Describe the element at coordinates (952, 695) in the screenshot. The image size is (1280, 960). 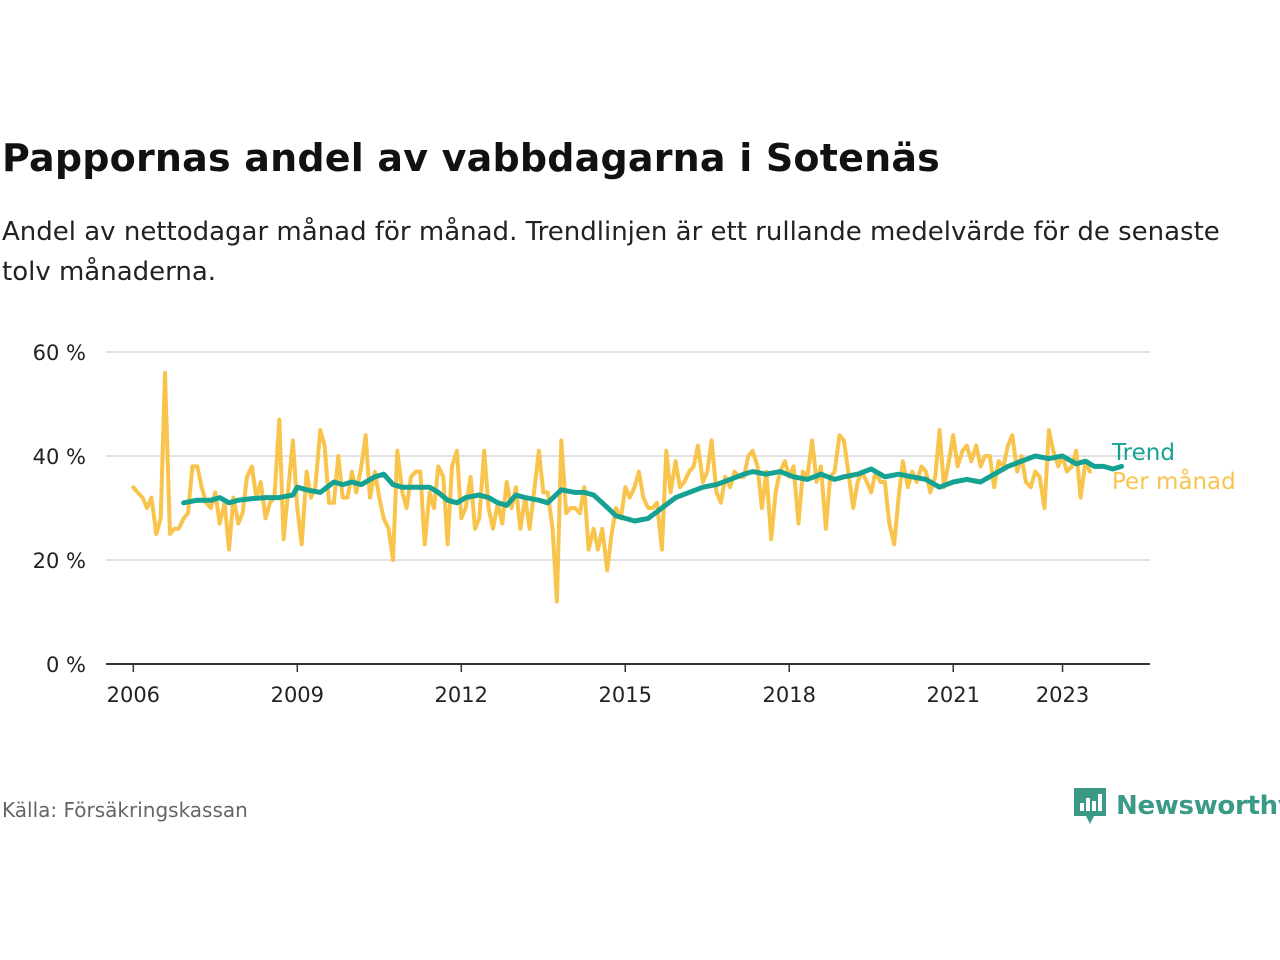
I see `x-tick-label: 2021` at that location.